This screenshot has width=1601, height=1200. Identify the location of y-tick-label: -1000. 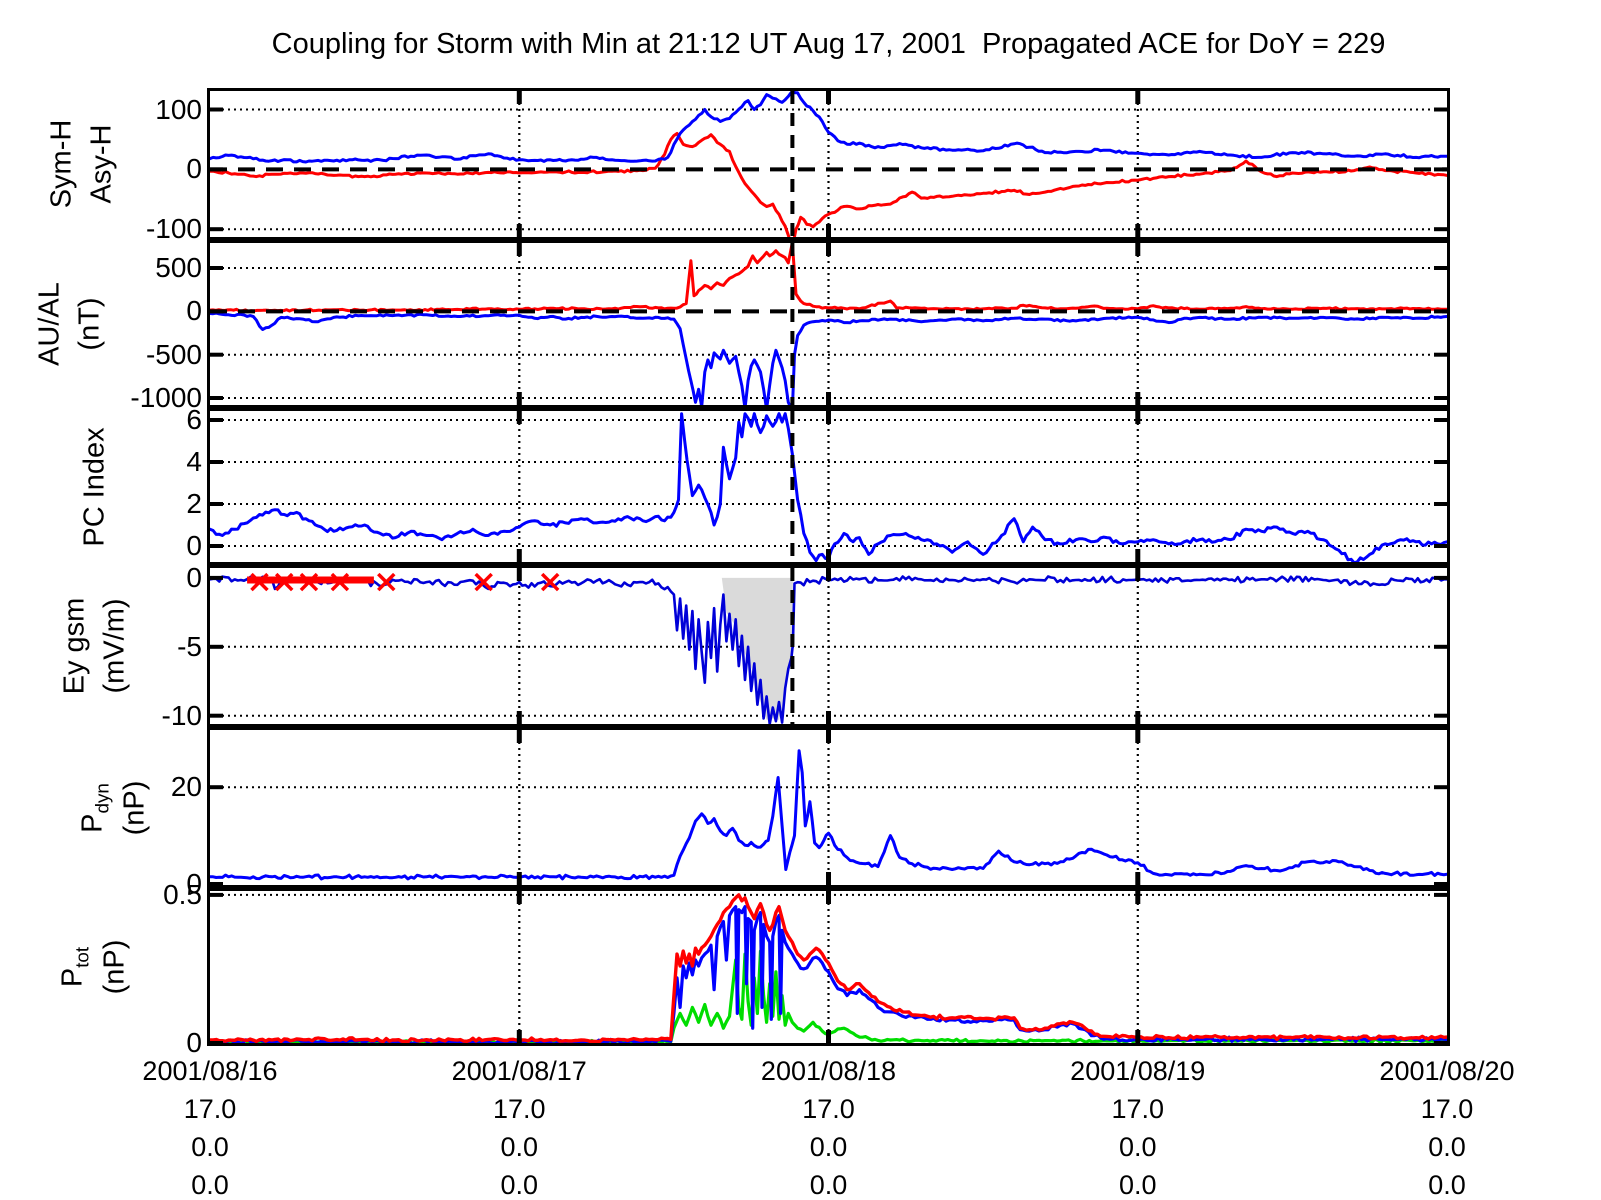
(166, 397).